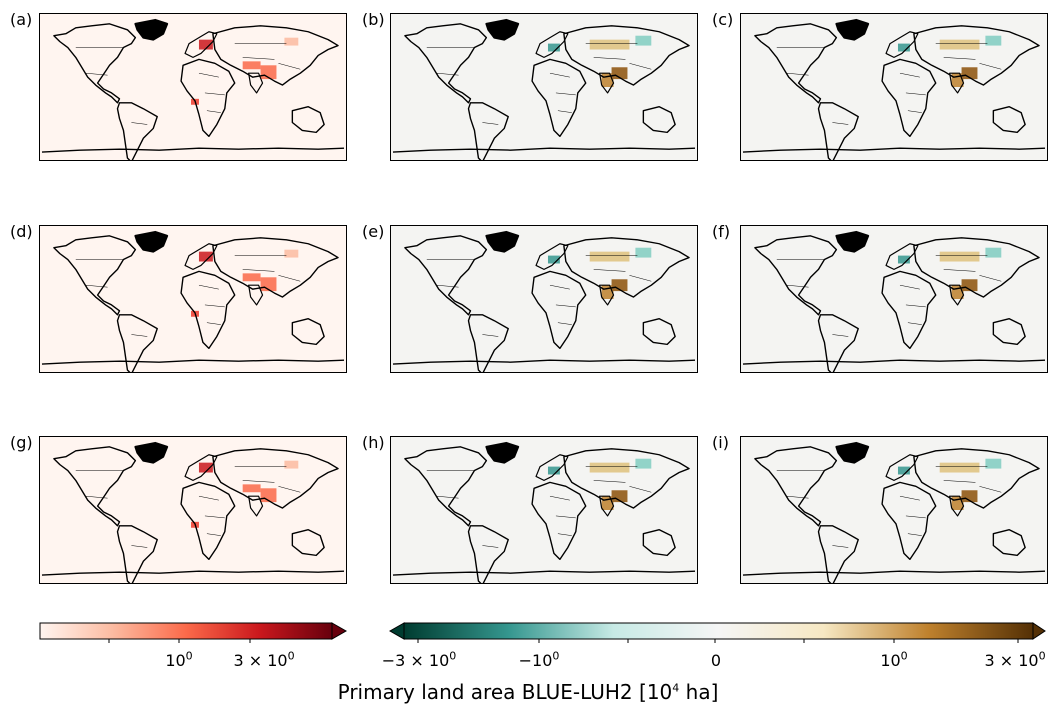  What do you see at coordinates (373, 442) in the screenshot?
I see `panel-label-h: (h)` at bounding box center [373, 442].